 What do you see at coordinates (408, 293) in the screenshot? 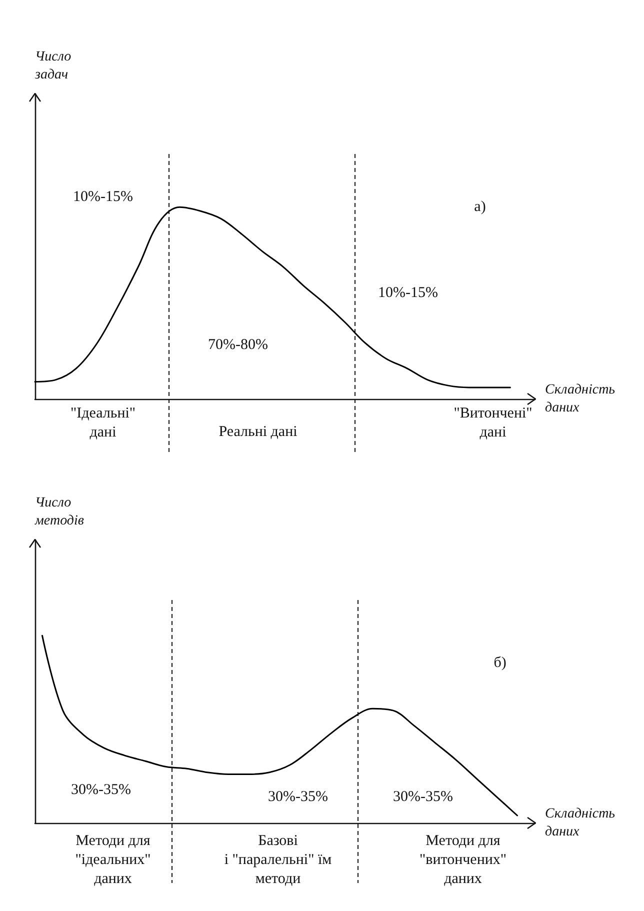
I see `annotation: 10%-15%` at bounding box center [408, 293].